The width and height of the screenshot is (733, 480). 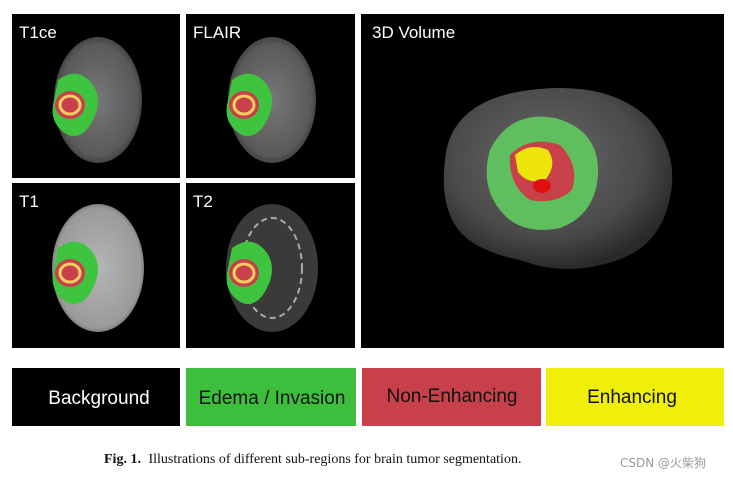 I want to click on legend-label: Non-Enhancing, so click(x=452, y=396).